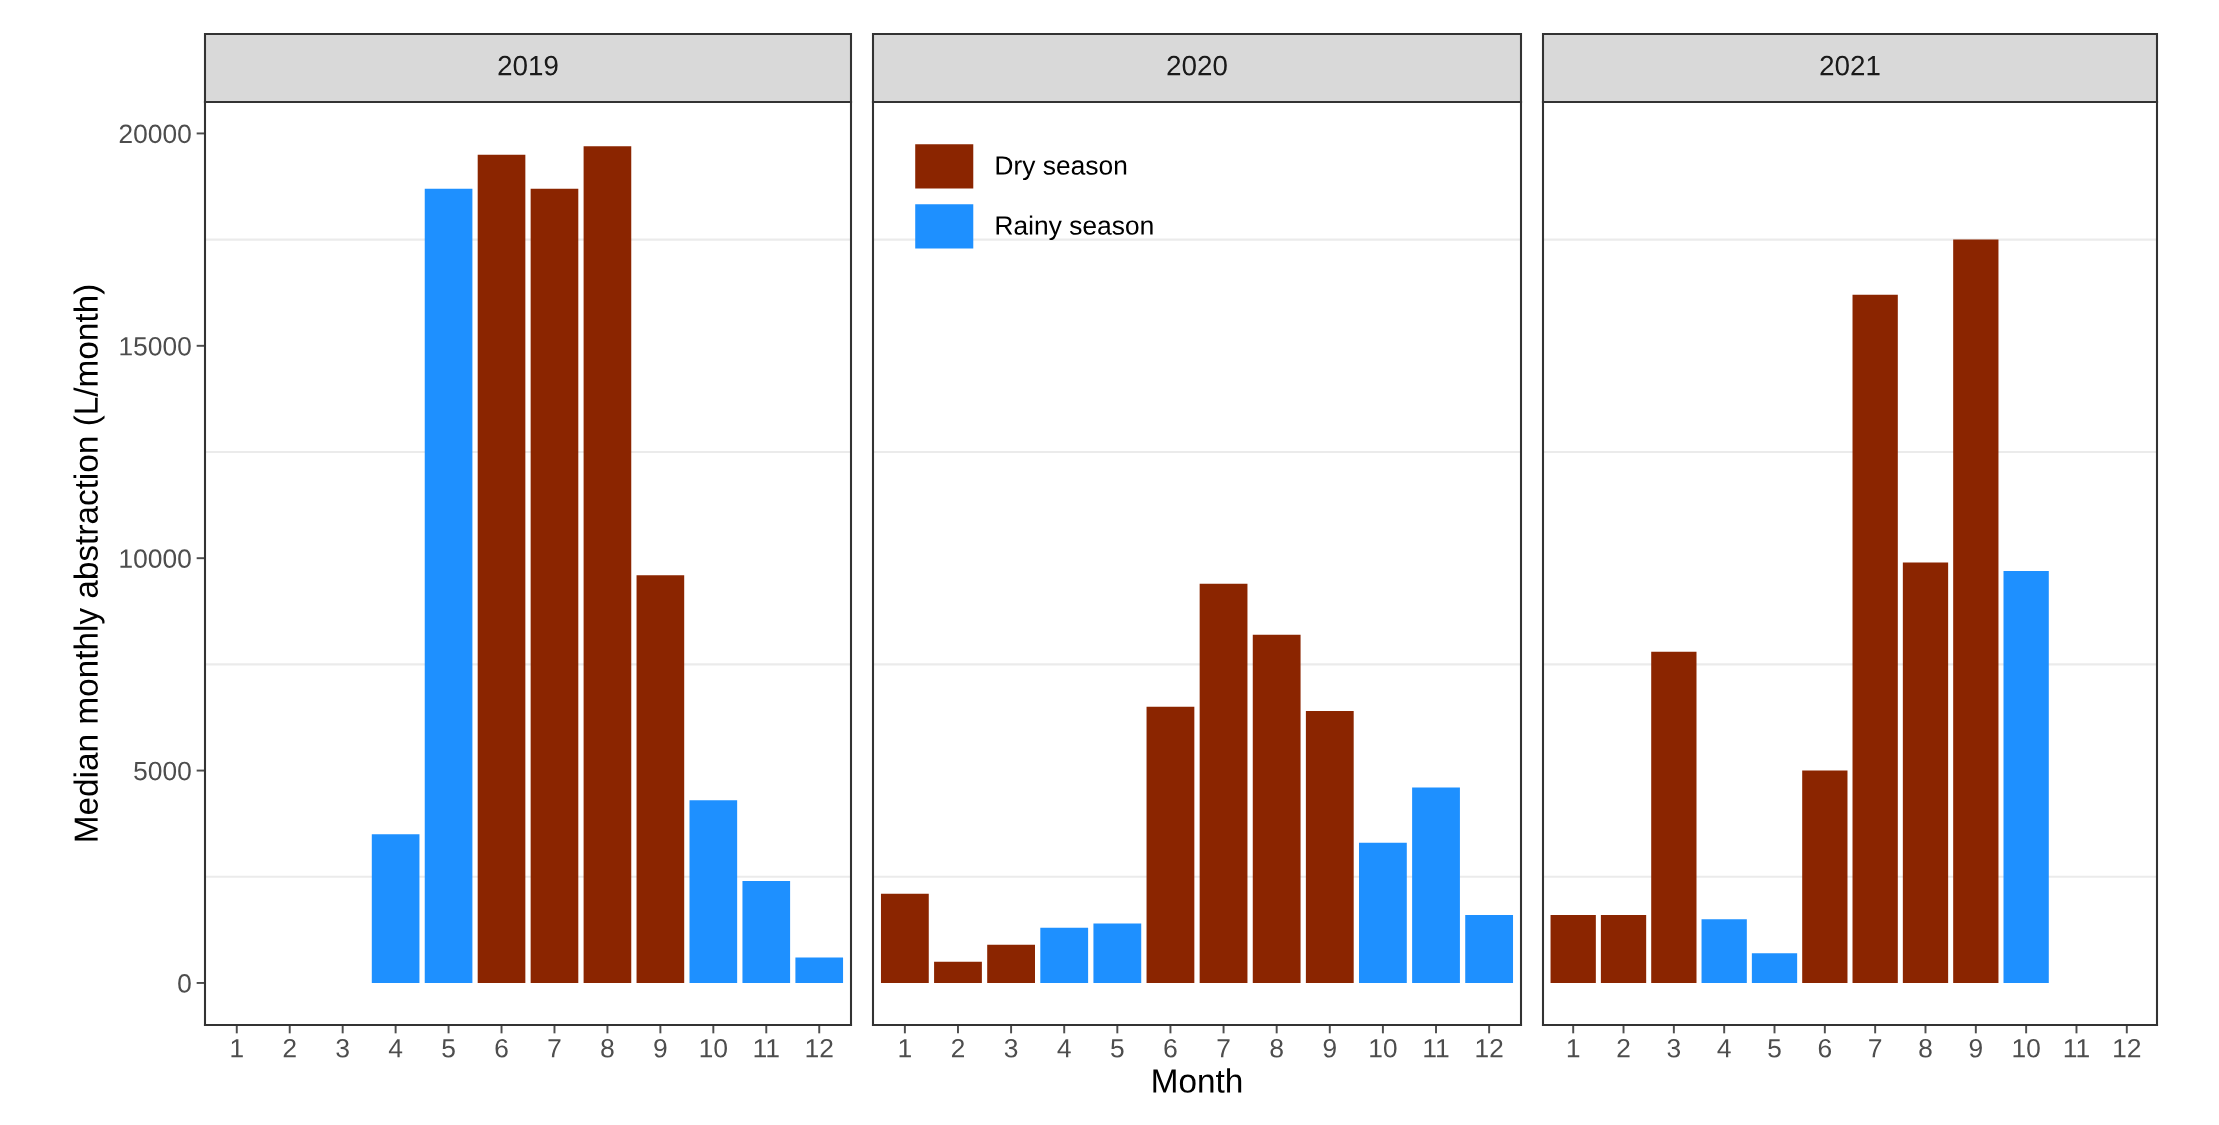 This screenshot has height=1125, width=2219. Describe the element at coordinates (1197, 65) in the screenshot. I see `chart-title: 2020` at that location.